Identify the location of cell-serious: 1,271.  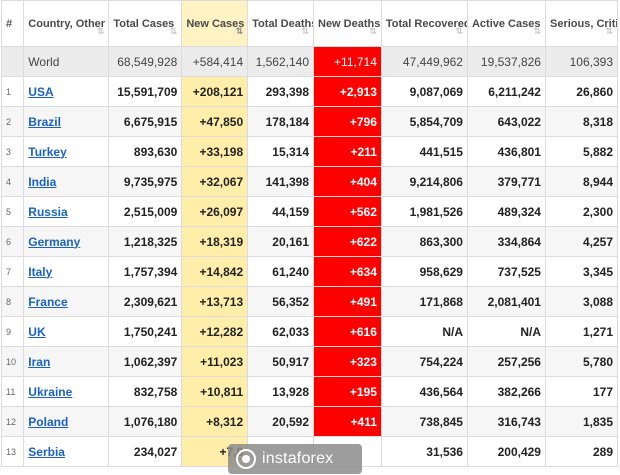
(581, 331).